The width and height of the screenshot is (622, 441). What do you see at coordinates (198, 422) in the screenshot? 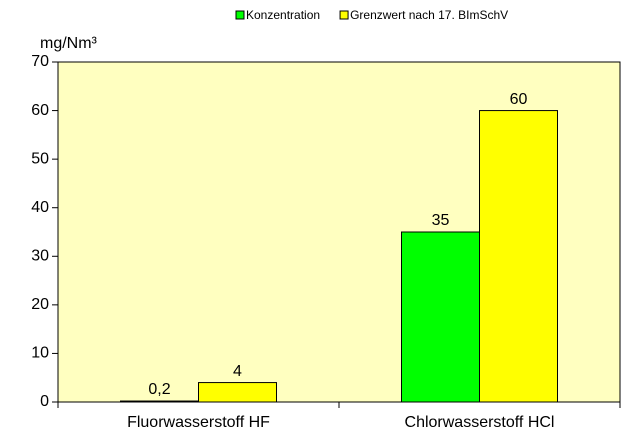
I see `x-tick-label: Fluorwasserstoff HF` at bounding box center [198, 422].